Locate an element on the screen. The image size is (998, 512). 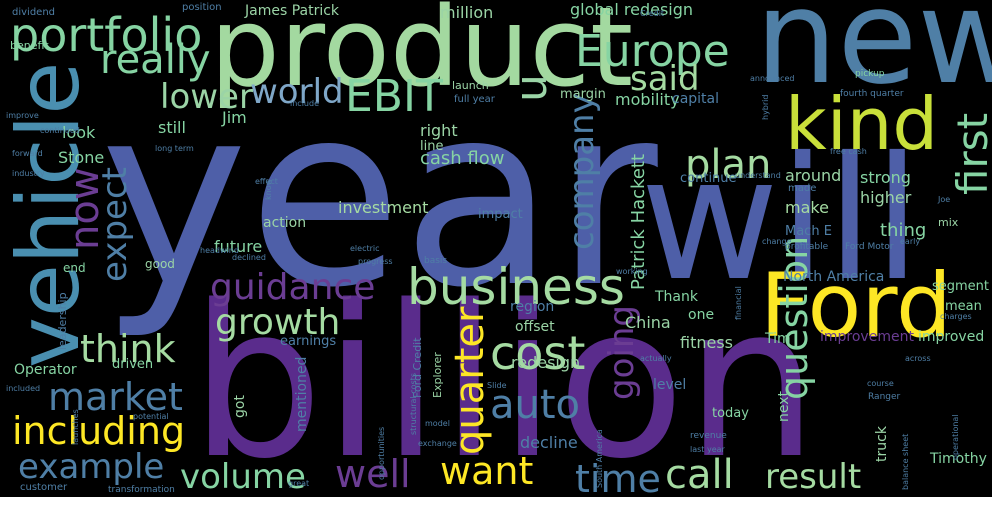
word-one: one is located at coordinates (701, 315).